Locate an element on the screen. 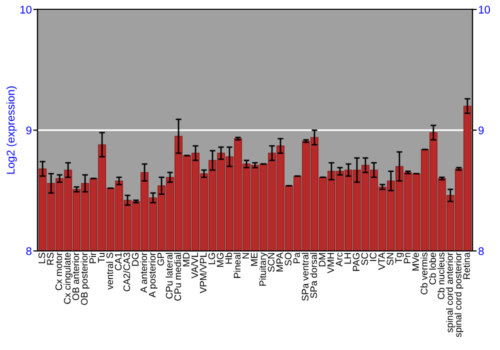 This screenshot has width=500, height=350. y2-tick-label: 8 is located at coordinates (481, 251).